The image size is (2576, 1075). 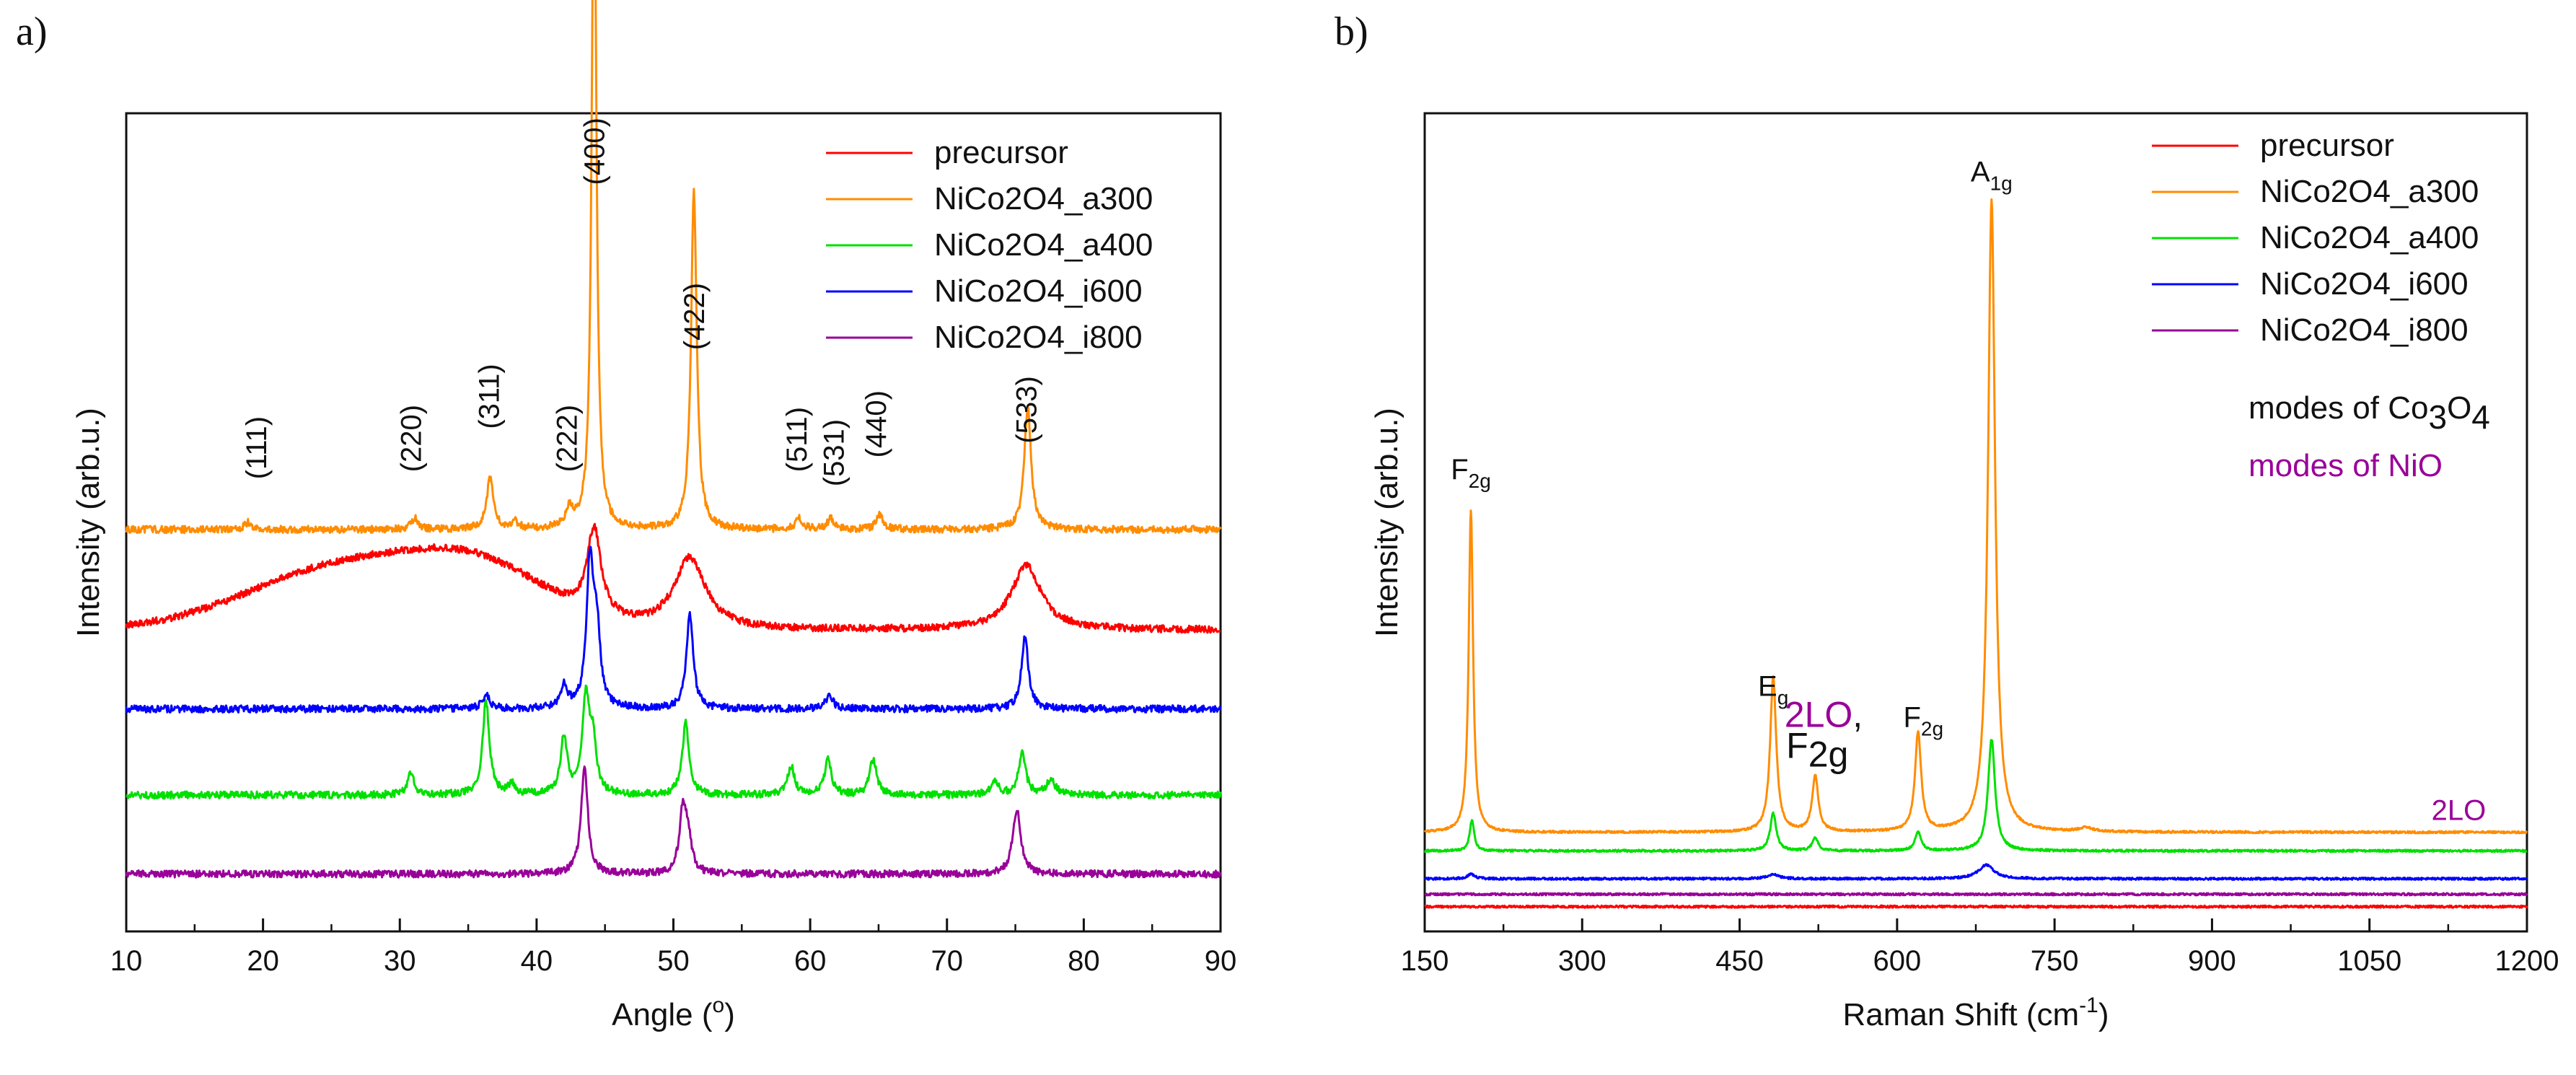 I want to click on panel-label: b), so click(x=1351, y=31).